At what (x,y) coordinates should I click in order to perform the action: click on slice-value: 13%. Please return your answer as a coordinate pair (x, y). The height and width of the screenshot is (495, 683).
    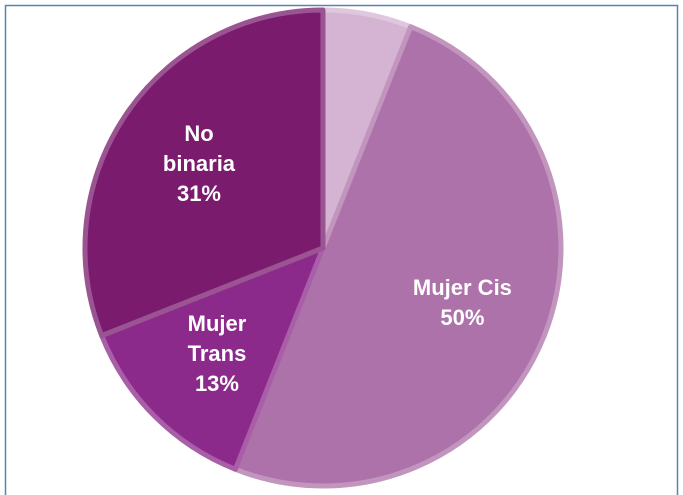
    Looking at the image, I should click on (216, 384).